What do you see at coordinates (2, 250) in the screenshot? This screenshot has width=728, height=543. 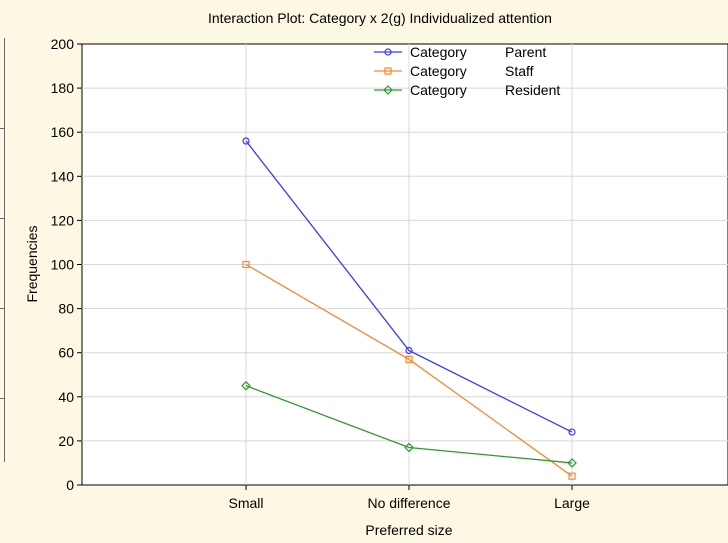 I see `adjacent-panel-edge` at bounding box center [2, 250].